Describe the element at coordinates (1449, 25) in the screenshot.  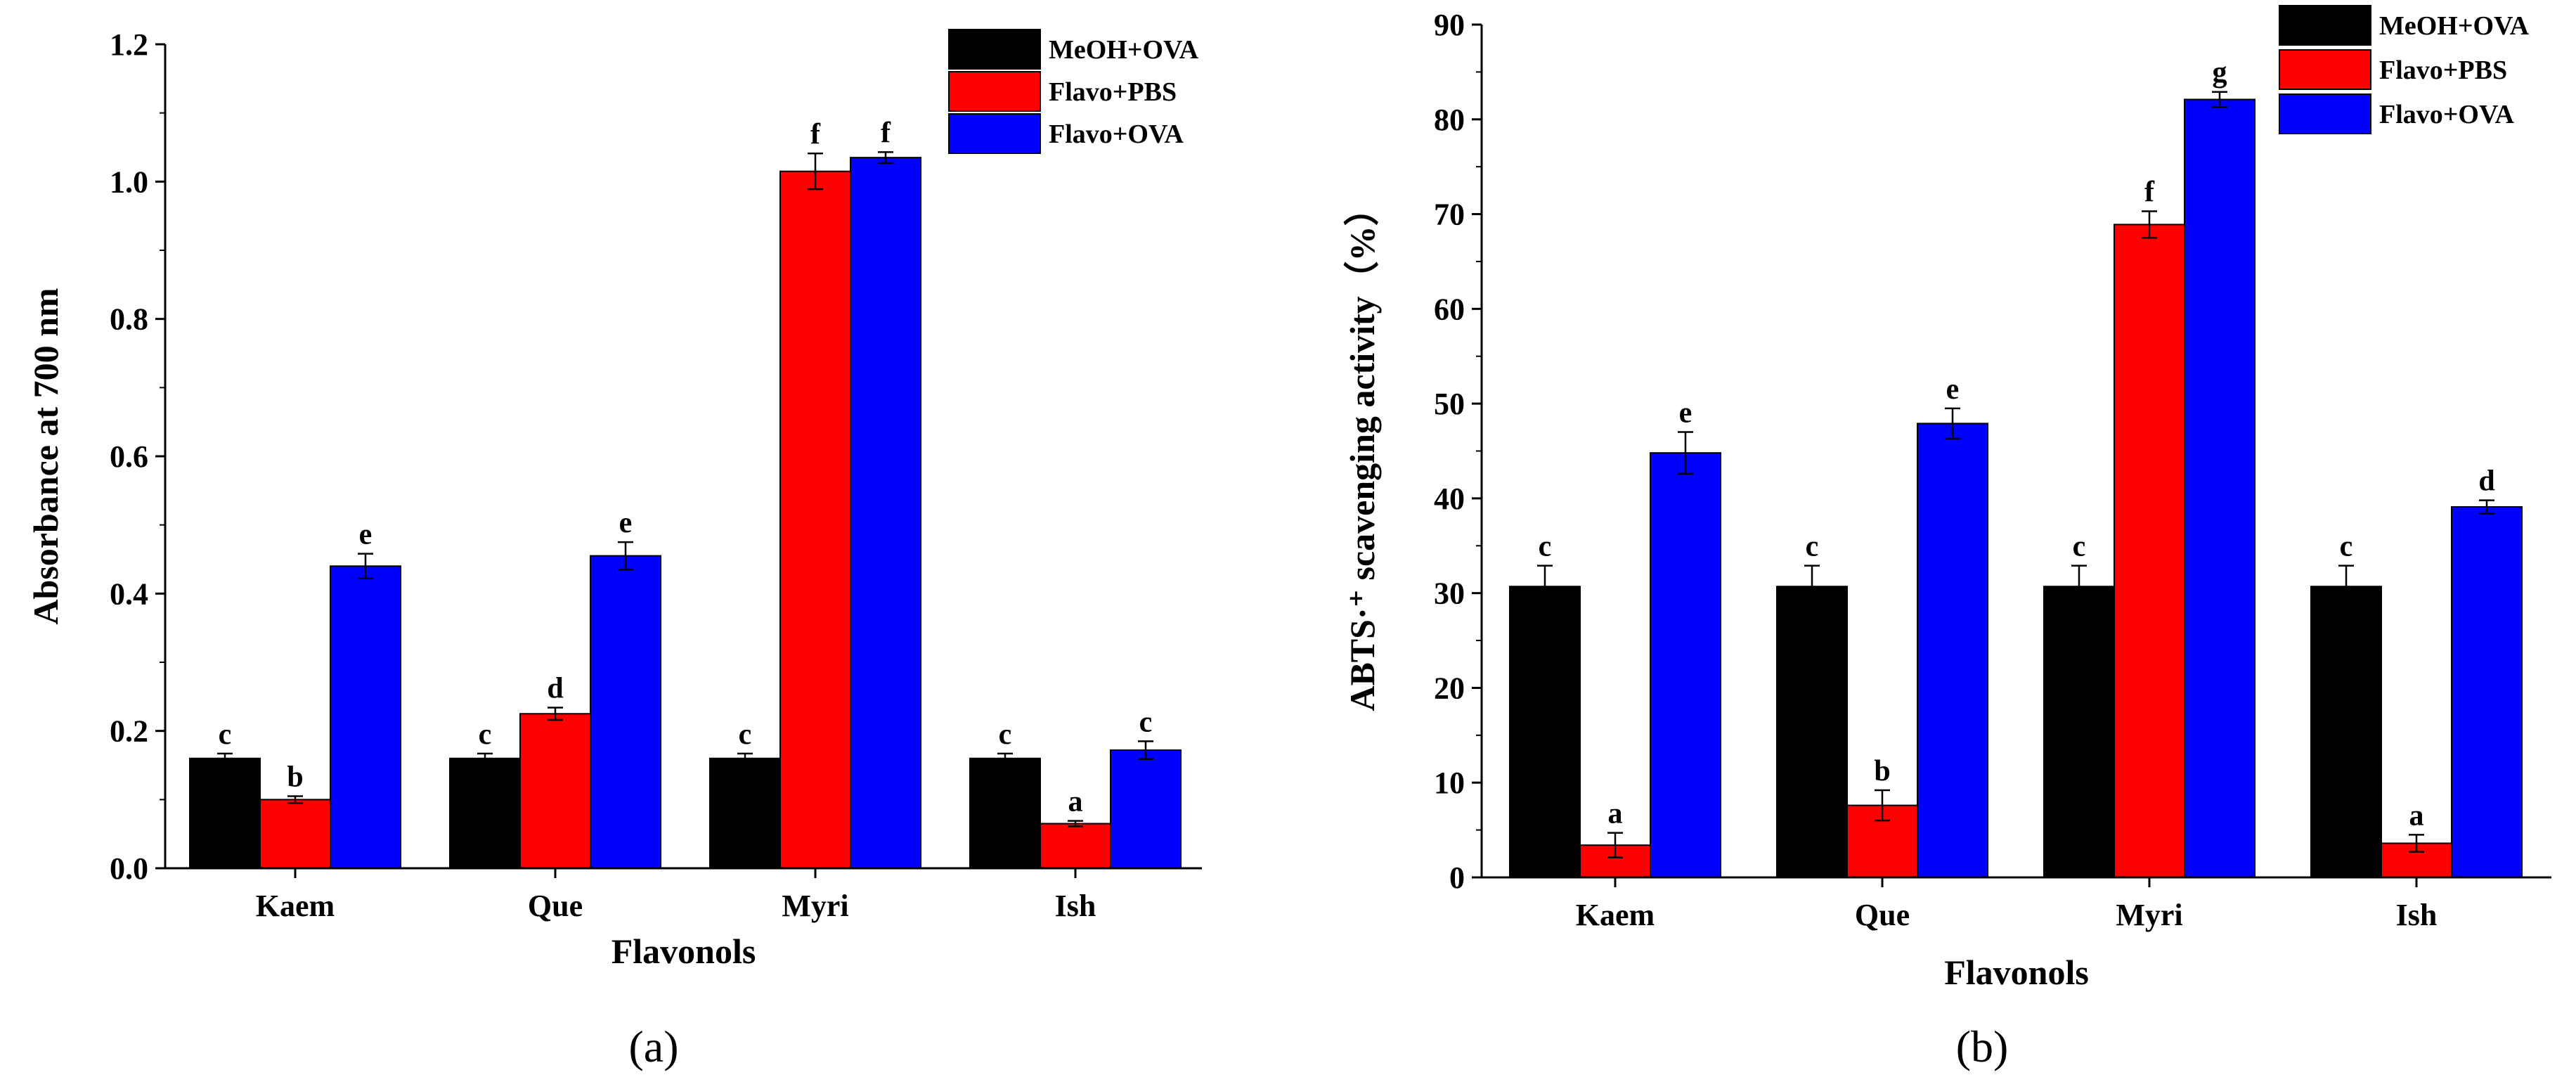
I see `y-tick-label: 90` at that location.